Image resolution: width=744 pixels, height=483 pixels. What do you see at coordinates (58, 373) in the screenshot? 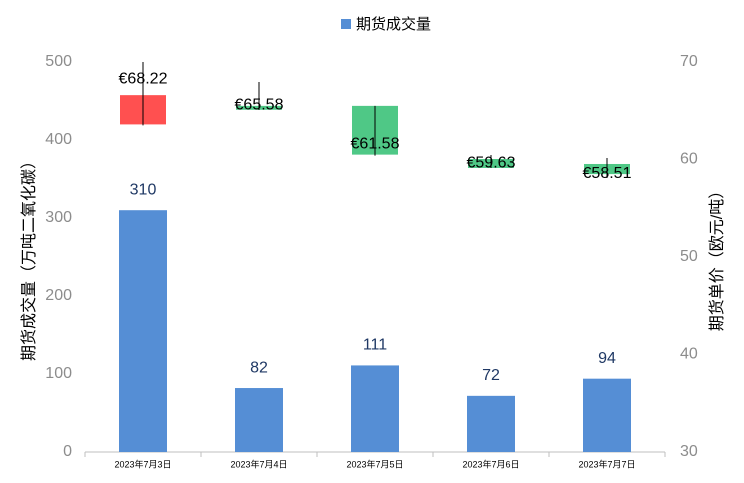
I see `y-tick-label: 100` at bounding box center [58, 373].